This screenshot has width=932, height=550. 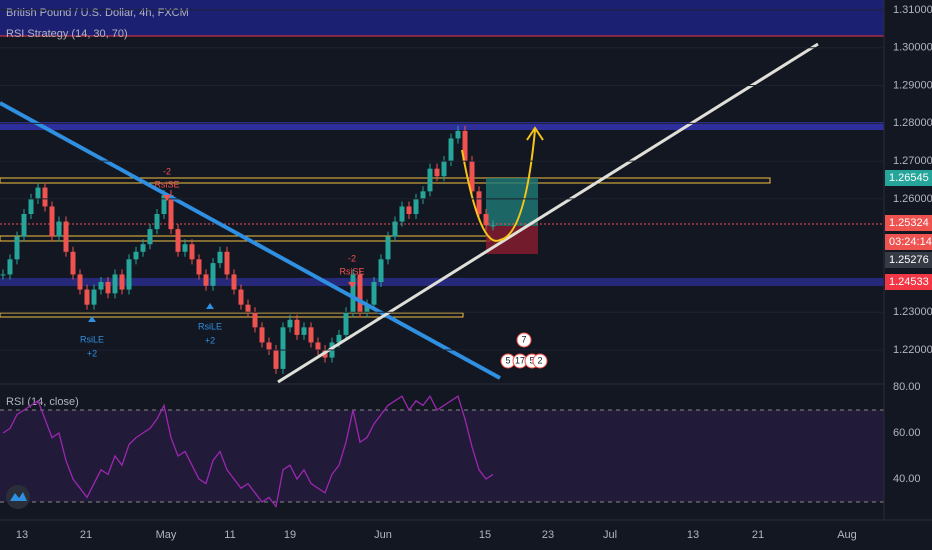 What do you see at coordinates (248, 451) in the screenshot?
I see `rsi-line` at bounding box center [248, 451].